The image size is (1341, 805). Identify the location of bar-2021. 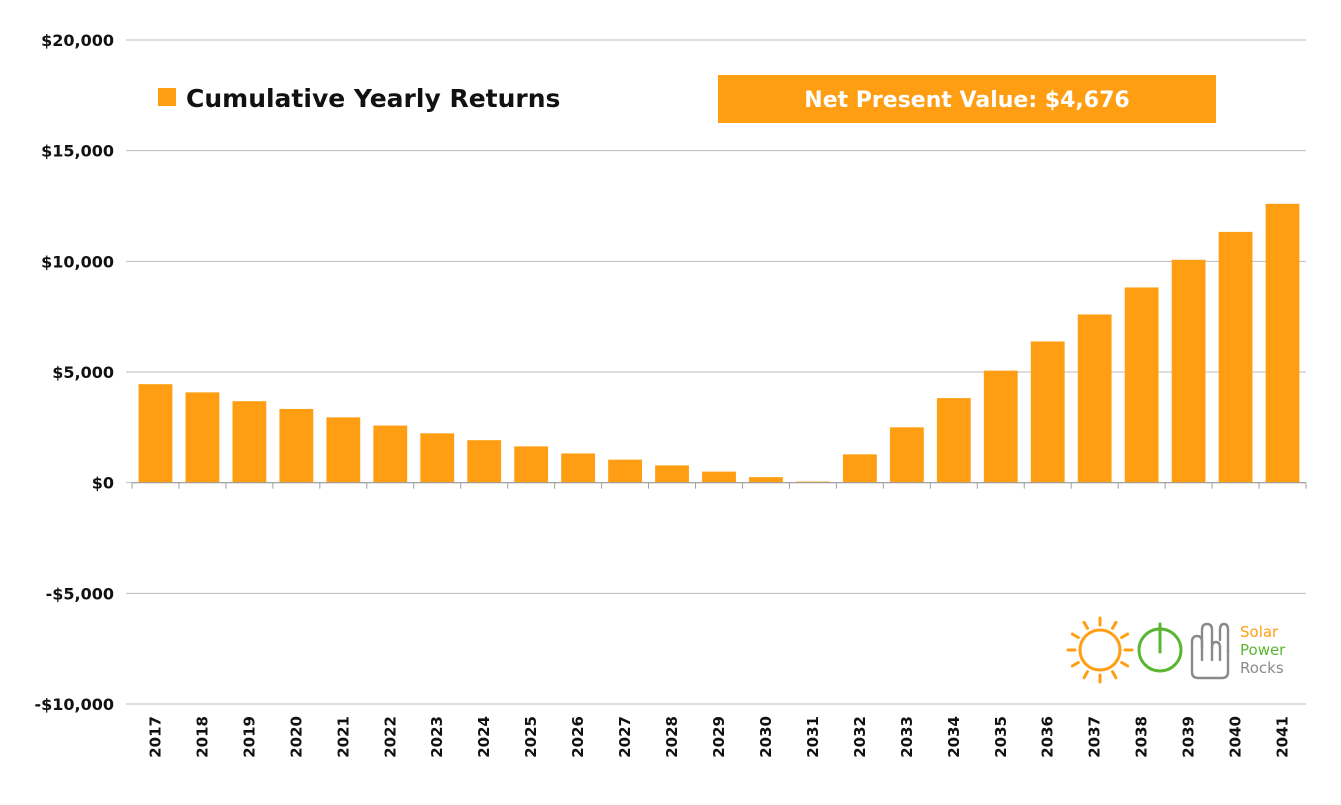
(343, 450).